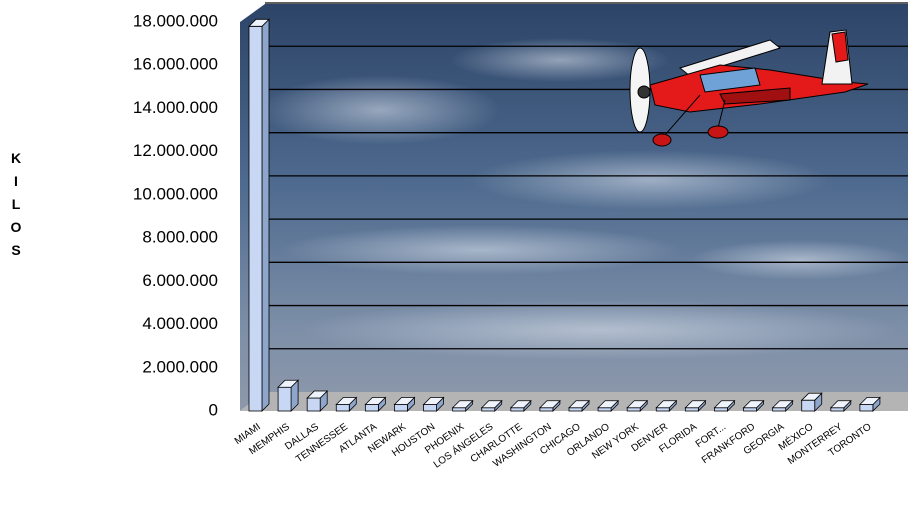  Describe the element at coordinates (175, 150) in the screenshot. I see `y-tick-label: 12.000.000` at that location.